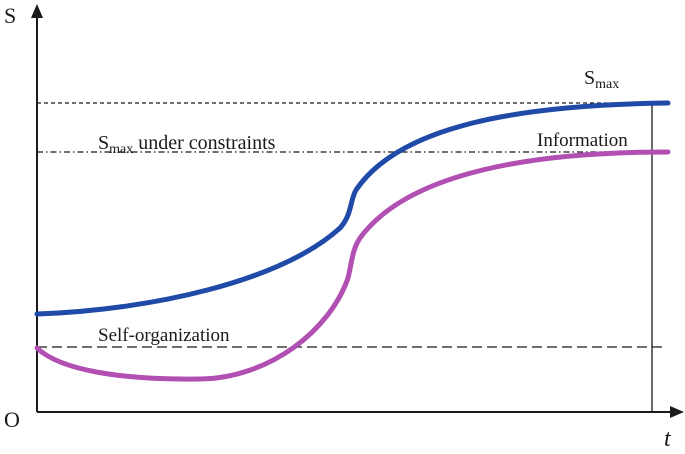 The height and width of the screenshot is (454, 685). Describe the element at coordinates (121, 149) in the screenshot. I see `constraint-label-sub: max` at that location.